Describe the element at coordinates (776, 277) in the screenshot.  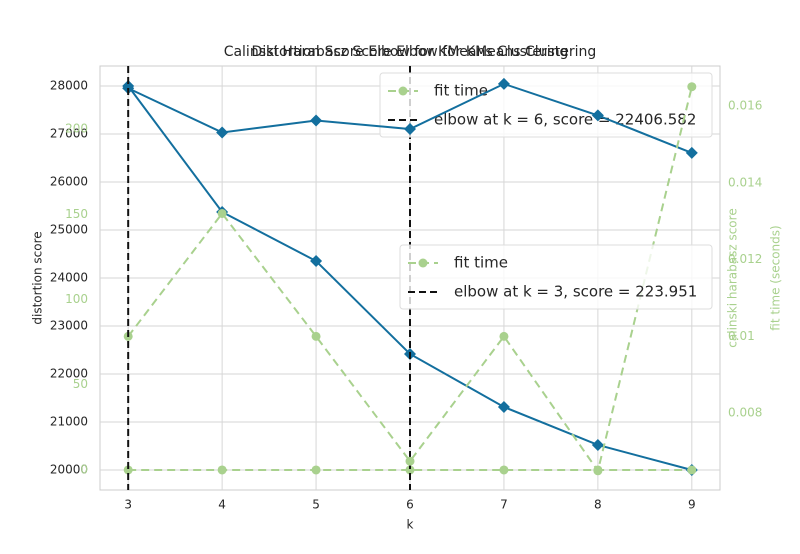
I see `y2-axis-label: fit time (seconds)` at that location.